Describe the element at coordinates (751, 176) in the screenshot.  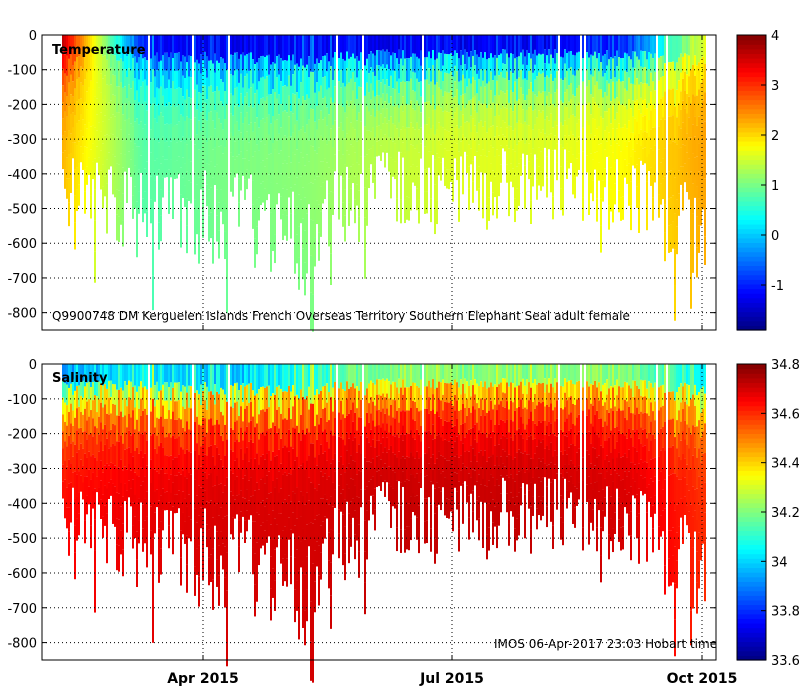
I see `colorbar-cell` at that location.